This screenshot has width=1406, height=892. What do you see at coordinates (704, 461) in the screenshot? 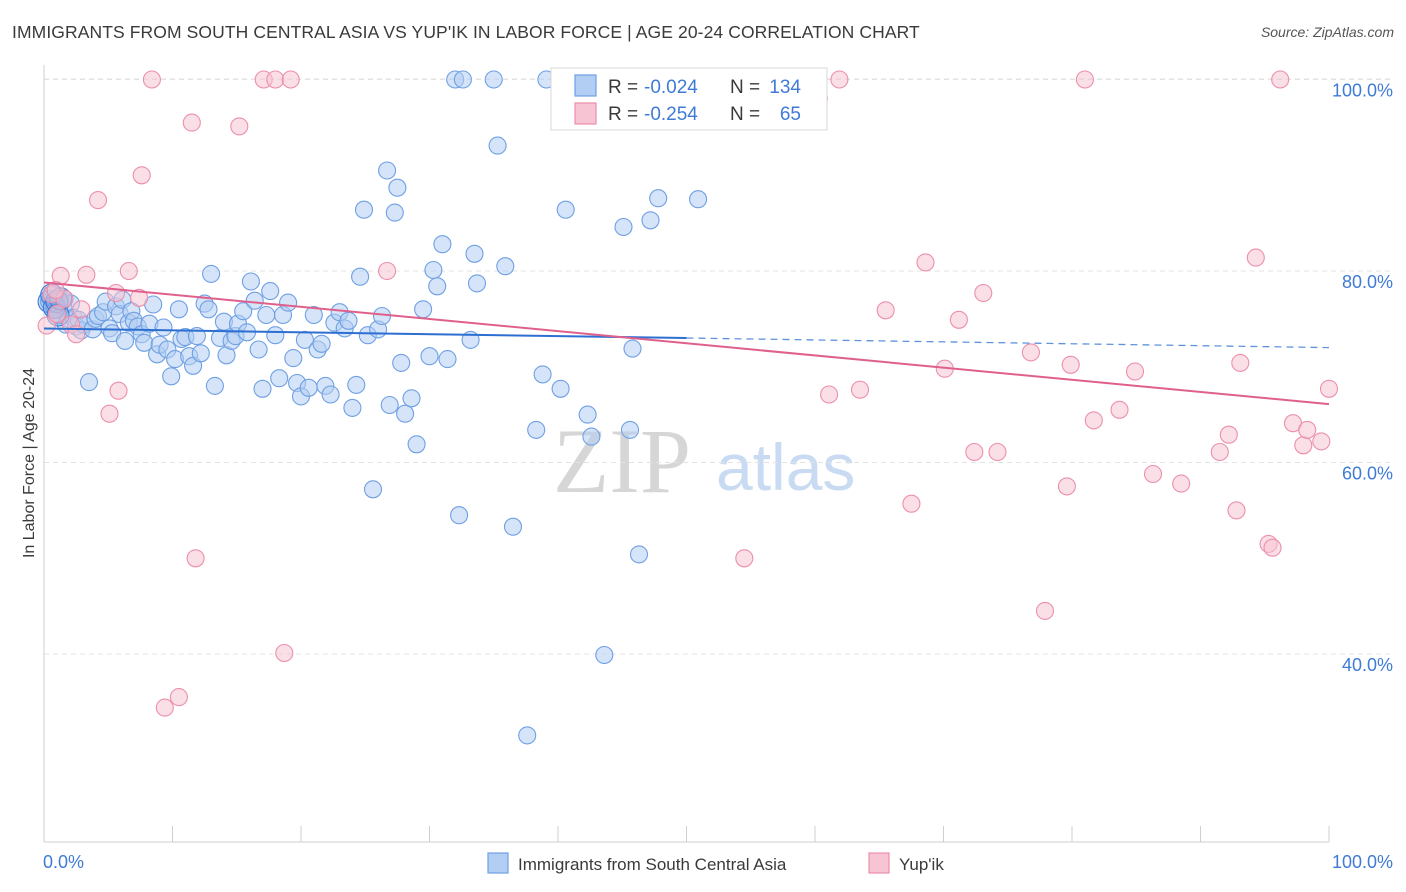
I see `watermark: ZIP atlas` at bounding box center [704, 461].